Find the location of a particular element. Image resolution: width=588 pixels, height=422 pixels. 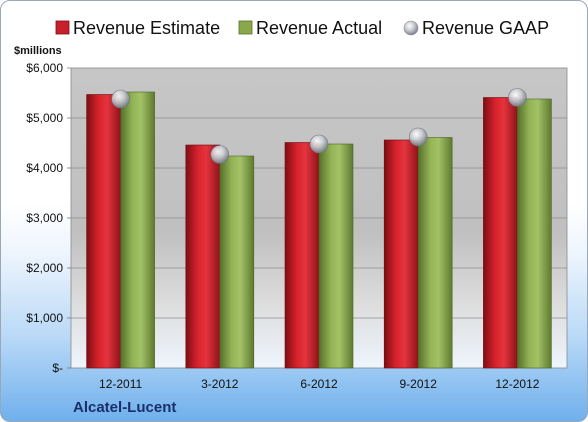

legend-swatch-actual is located at coordinates (245, 27).